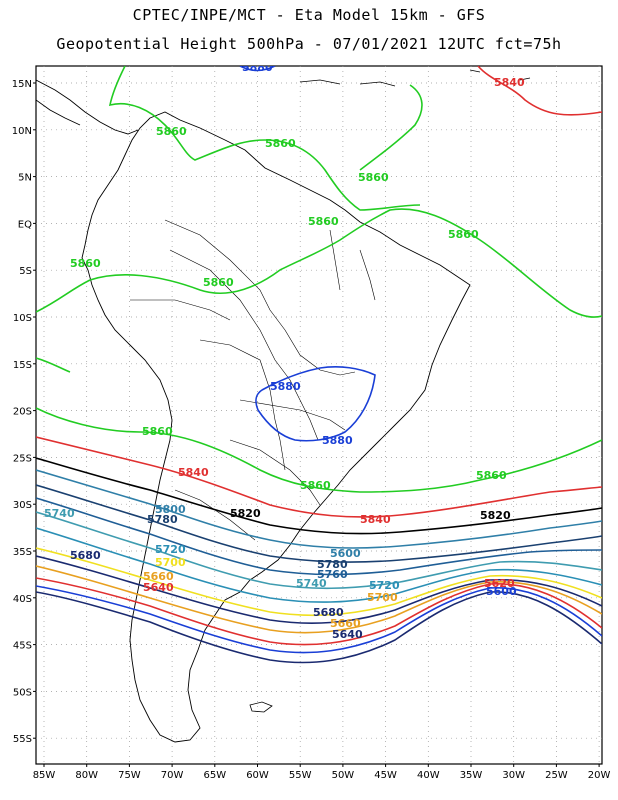 This screenshot has height=800, width=618. What do you see at coordinates (319, 263) in the screenshot?
I see `contour-5860-north` at bounding box center [319, 263].